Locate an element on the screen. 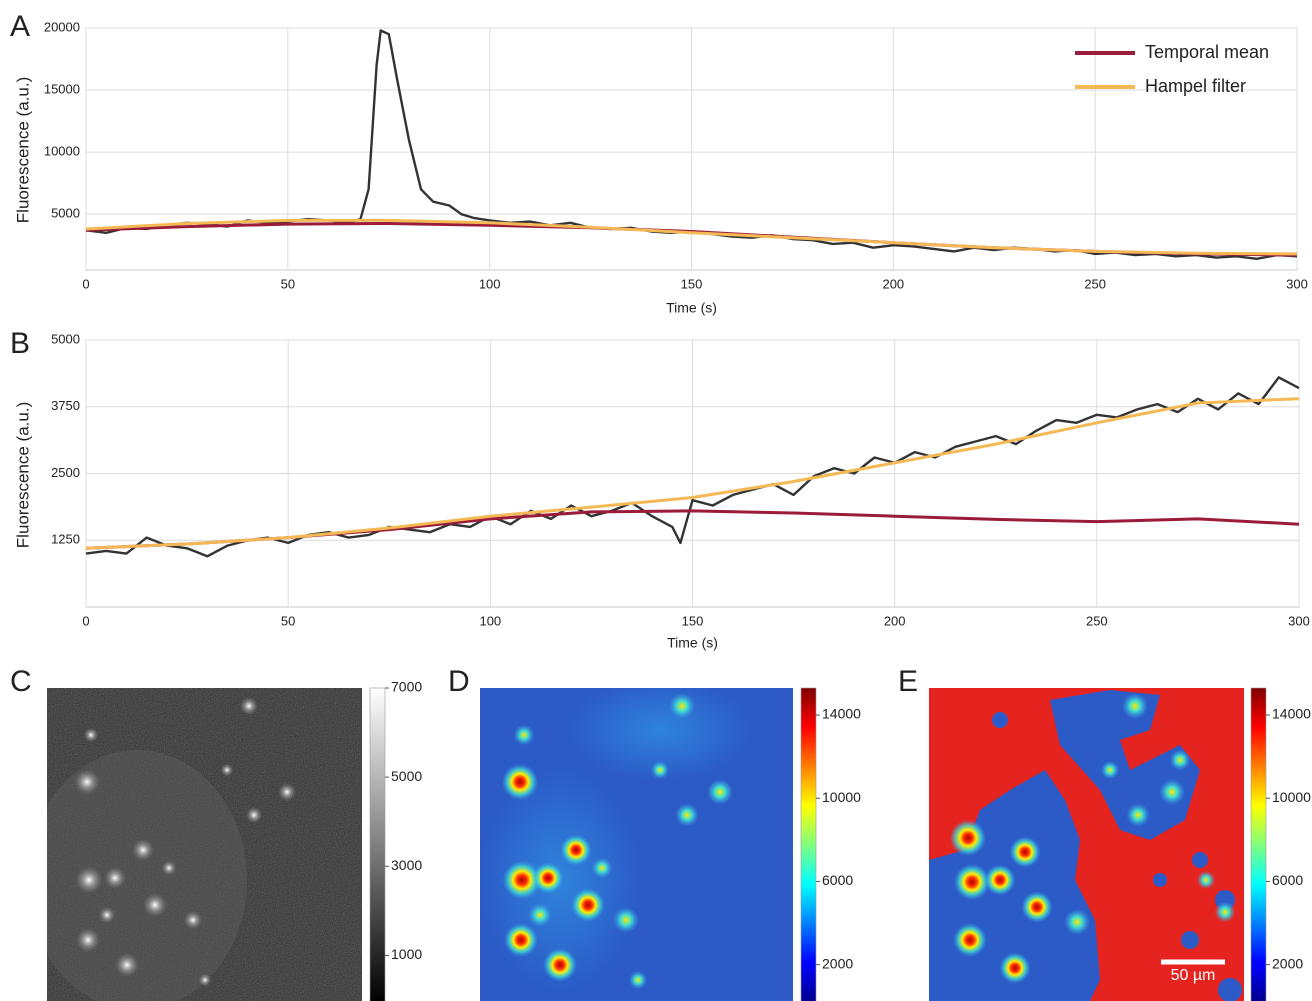 The width and height of the screenshot is (1312, 1001). y-tick-label: 2500 is located at coordinates (65, 472).